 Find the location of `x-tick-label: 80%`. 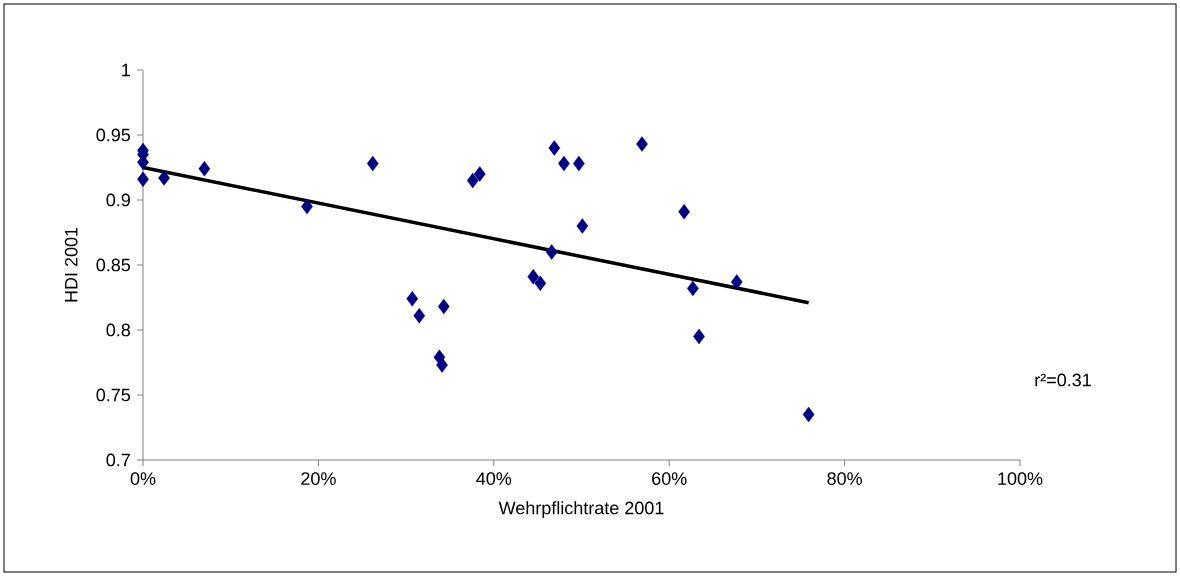

x-tick-label: 80% is located at coordinates (844, 478).